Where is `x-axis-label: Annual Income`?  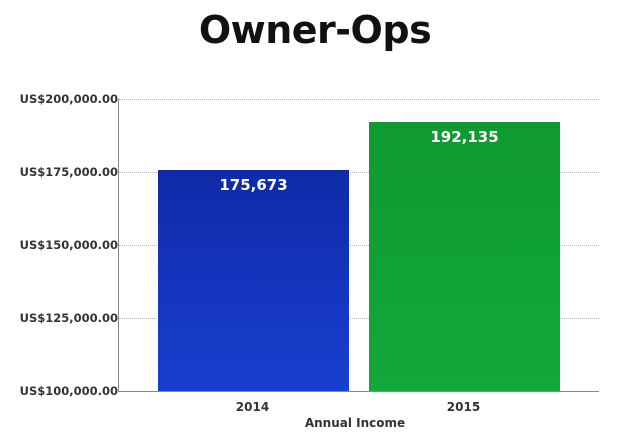 x-axis-label: Annual Income is located at coordinates (355, 423).